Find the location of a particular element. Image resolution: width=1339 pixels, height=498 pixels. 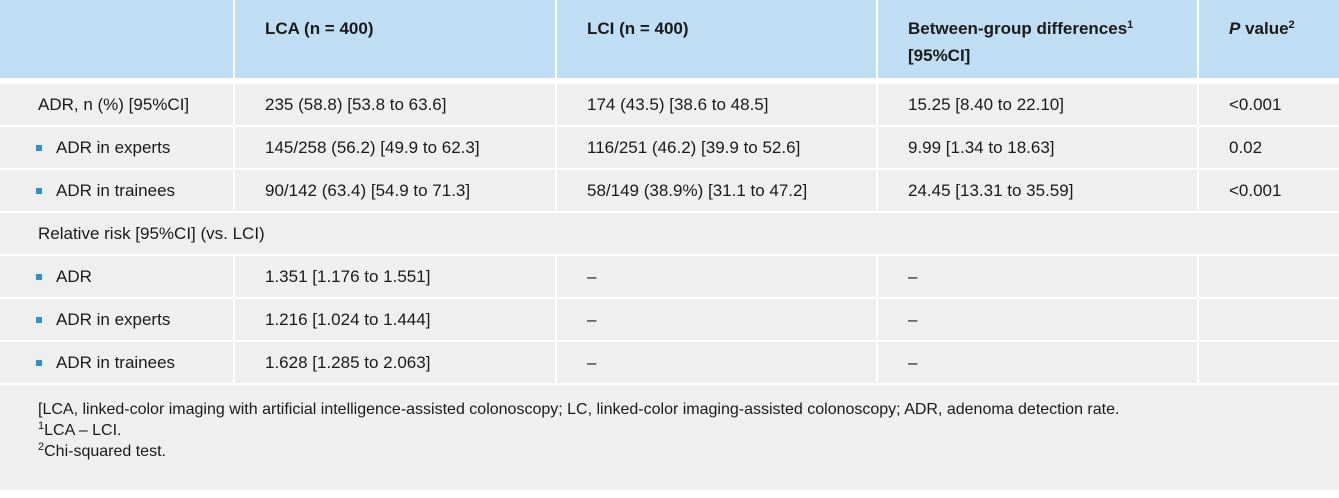

cell-text: 1.628 [1.285 to 2.063] is located at coordinates (348, 362).